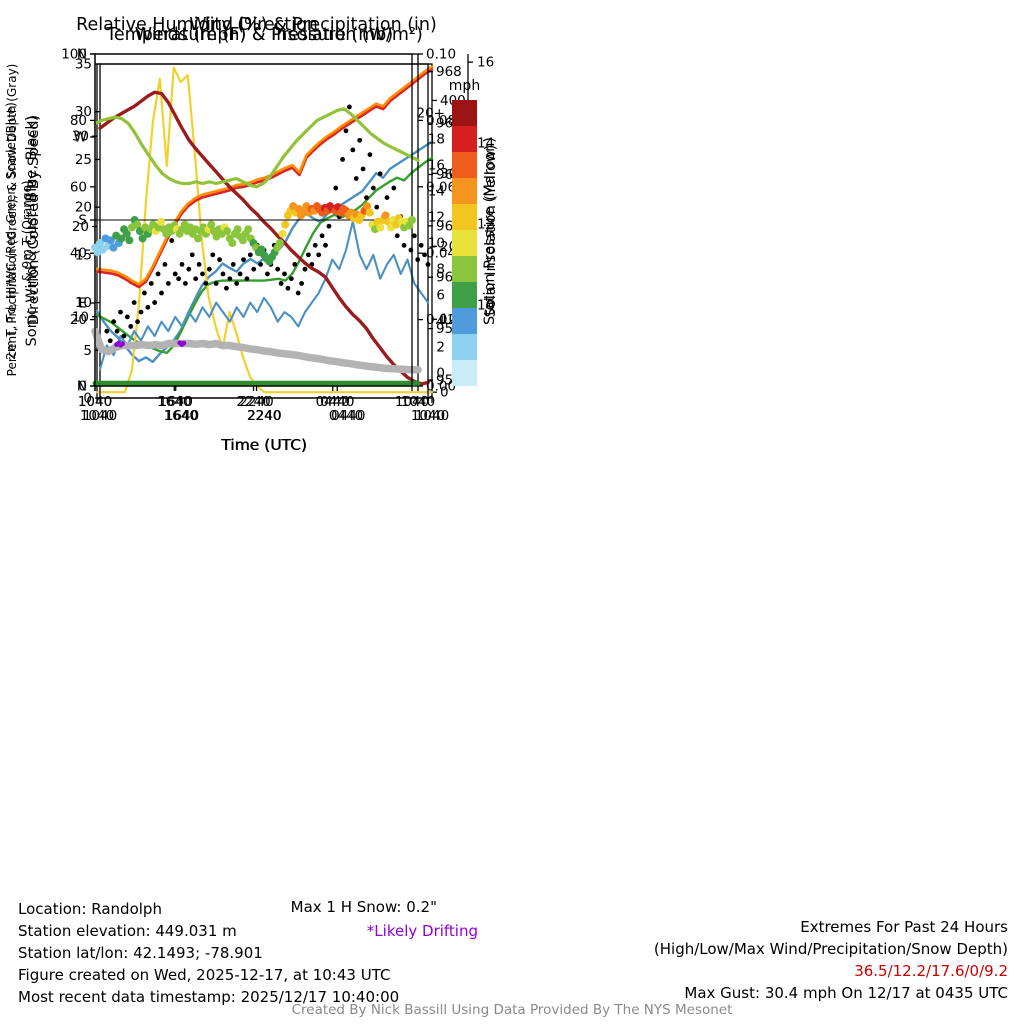 This screenshot has height=1024, width=1024. I want to click on series-gusts, so click(266, 228).